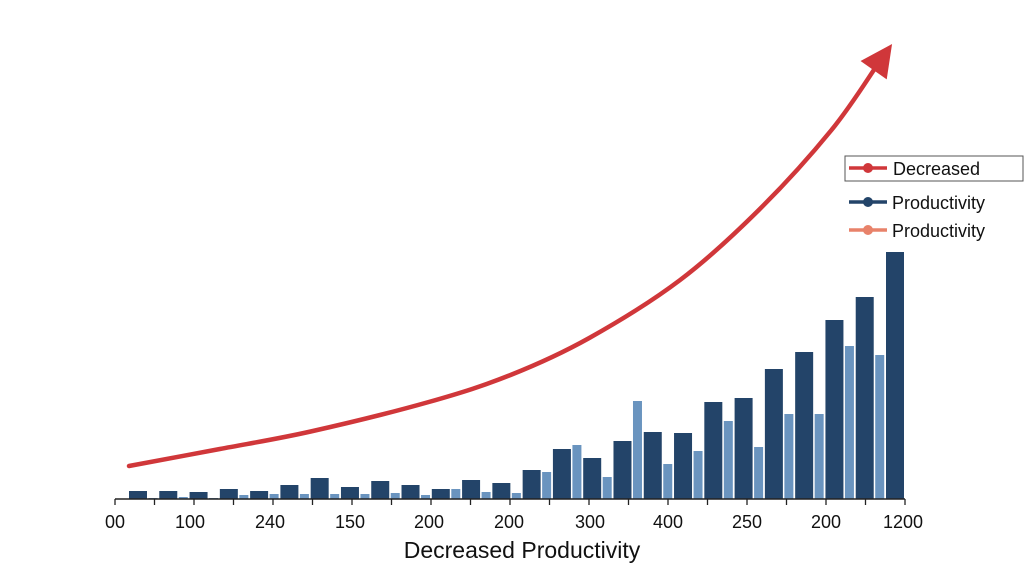  I want to click on x-tick-label: 1200, so click(903, 522).